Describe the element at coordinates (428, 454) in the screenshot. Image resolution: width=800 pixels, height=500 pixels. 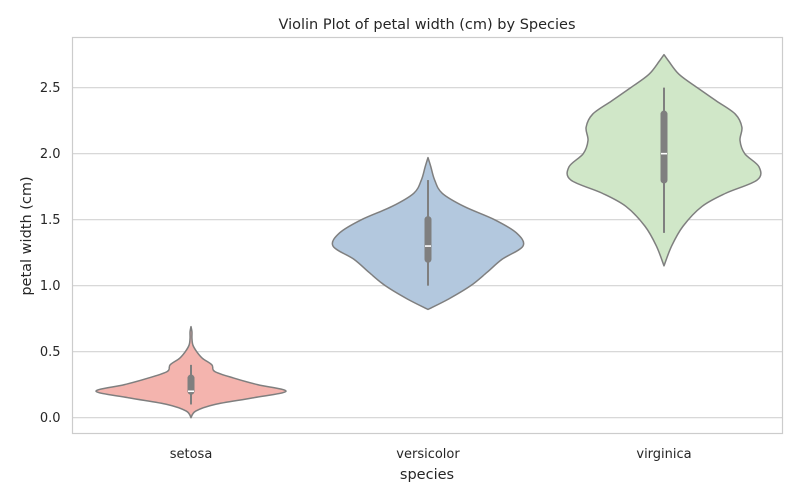
I see `x-tick-label: versicolor` at that location.